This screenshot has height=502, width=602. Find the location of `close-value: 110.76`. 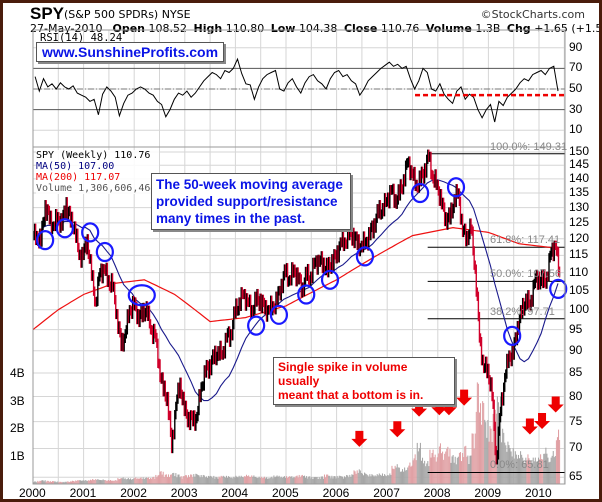

close-value: 110.76 is located at coordinates (400, 28).